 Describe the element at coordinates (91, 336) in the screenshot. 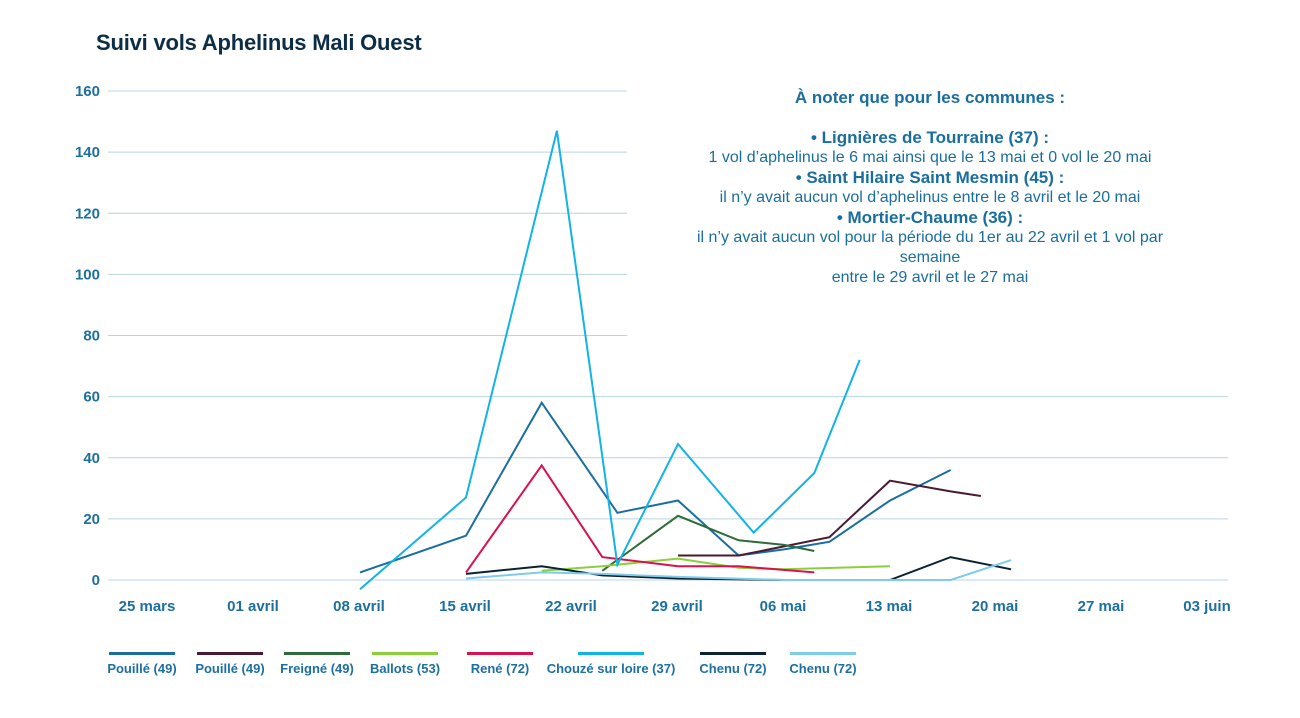

I see `y-tick-label: 80` at that location.